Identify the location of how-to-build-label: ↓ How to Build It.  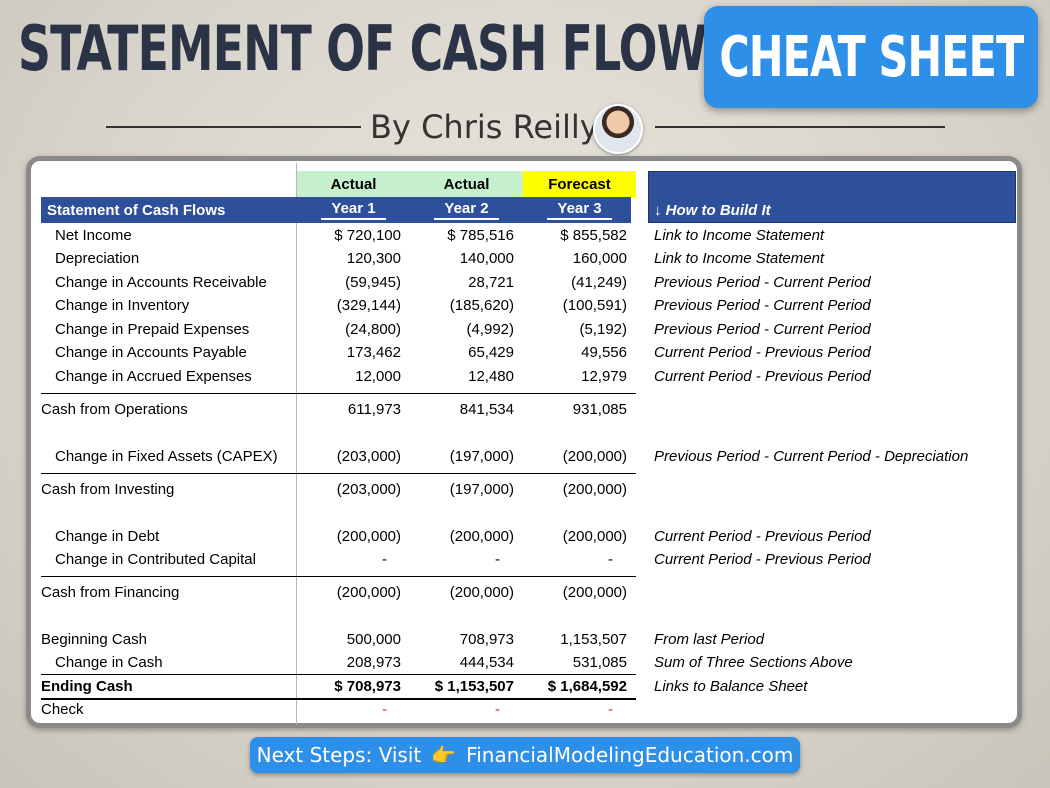
(712, 210).